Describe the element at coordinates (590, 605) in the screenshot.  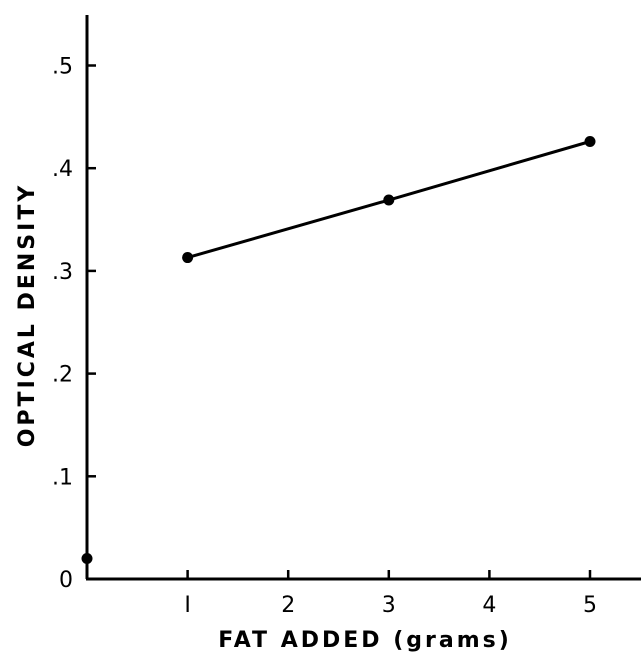
I see `x-tick-label-5: 5` at that location.